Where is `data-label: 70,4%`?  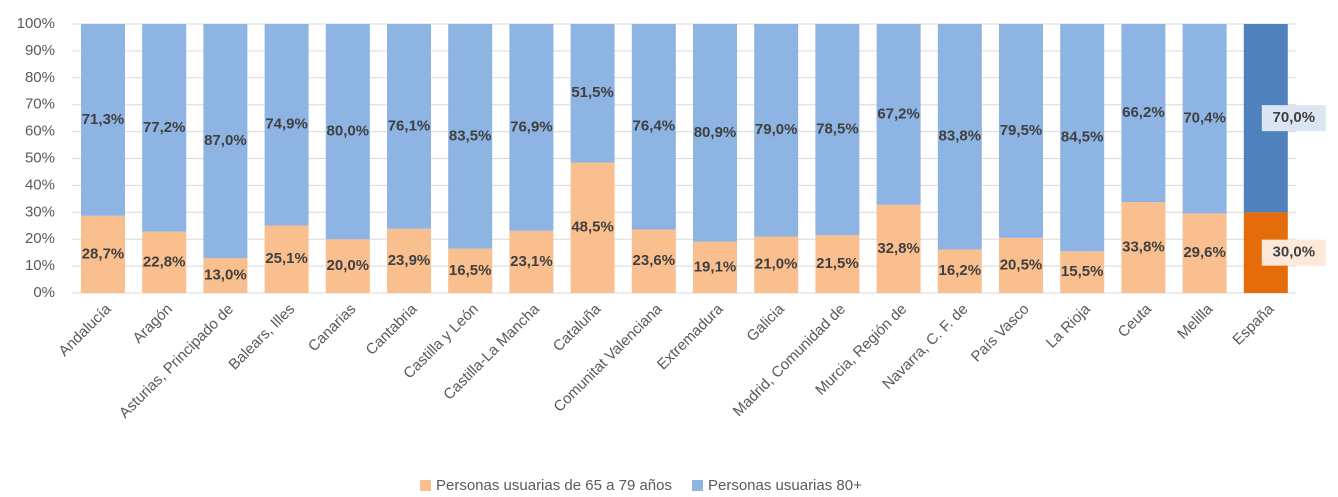
data-label: 70,4% is located at coordinates (1204, 118).